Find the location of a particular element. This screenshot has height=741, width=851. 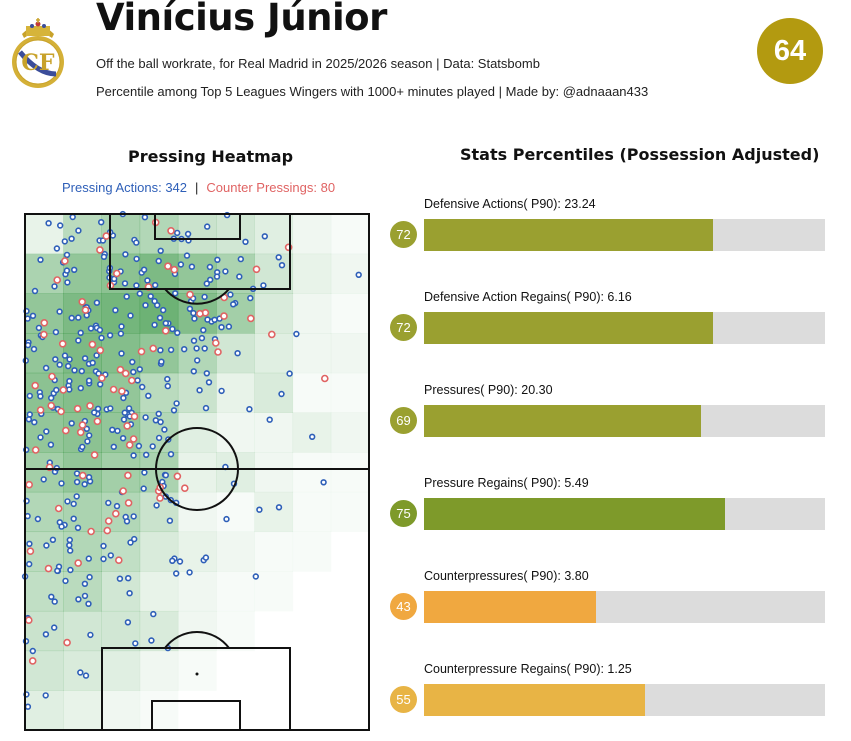

stat-label: Counterpressure Regains( P90): 1.25 is located at coordinates (528, 669).